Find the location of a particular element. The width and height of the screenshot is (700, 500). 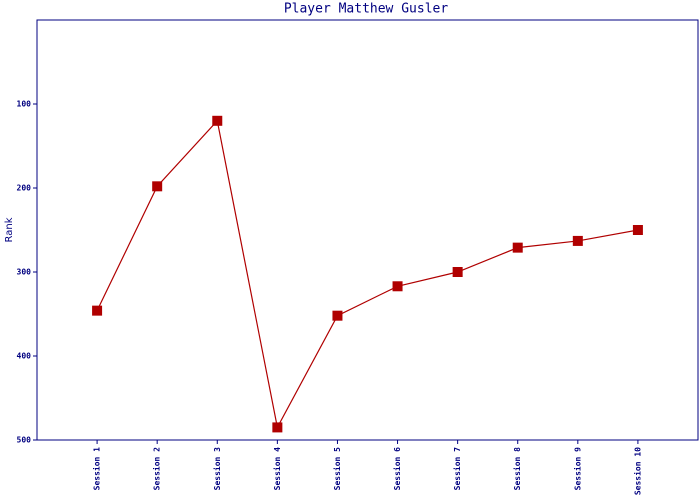

y-axis-label: Rank is located at coordinates (9, 229).